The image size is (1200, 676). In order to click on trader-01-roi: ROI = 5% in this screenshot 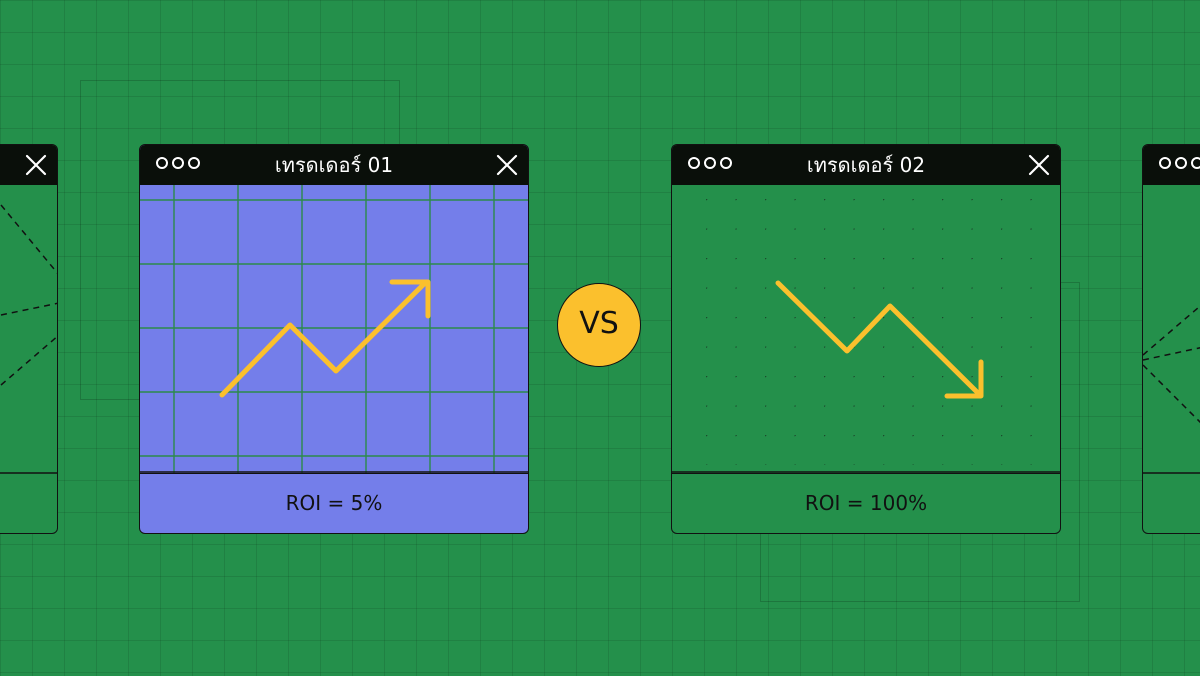, I will do `click(334, 503)`.